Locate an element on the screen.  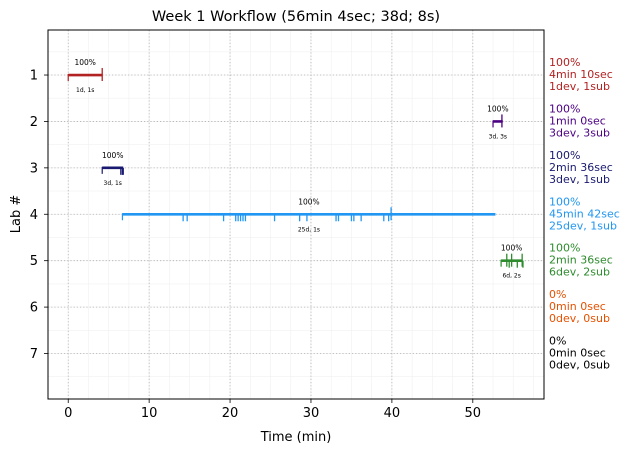
lab-2-count-label: 3d, 3s is located at coordinates (498, 136).